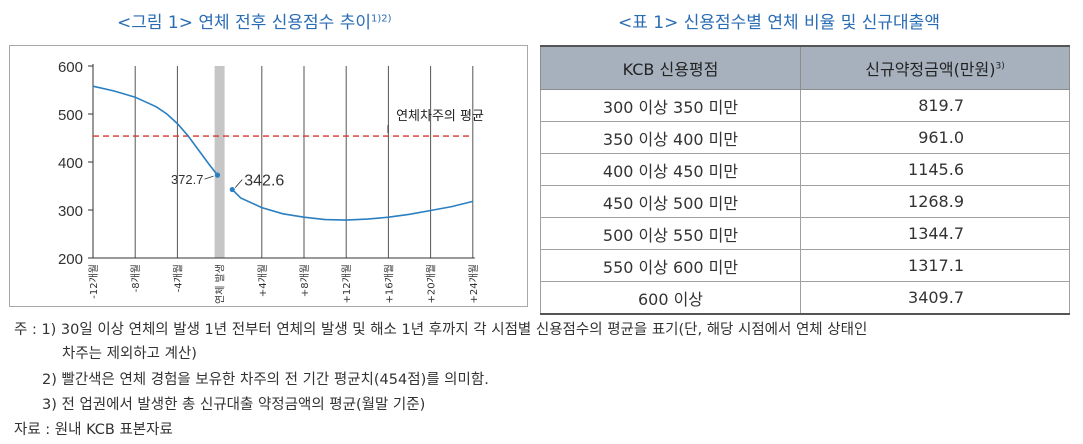 This screenshot has height=444, width=1083. I want to click on point-after-delinquency, so click(232, 189).